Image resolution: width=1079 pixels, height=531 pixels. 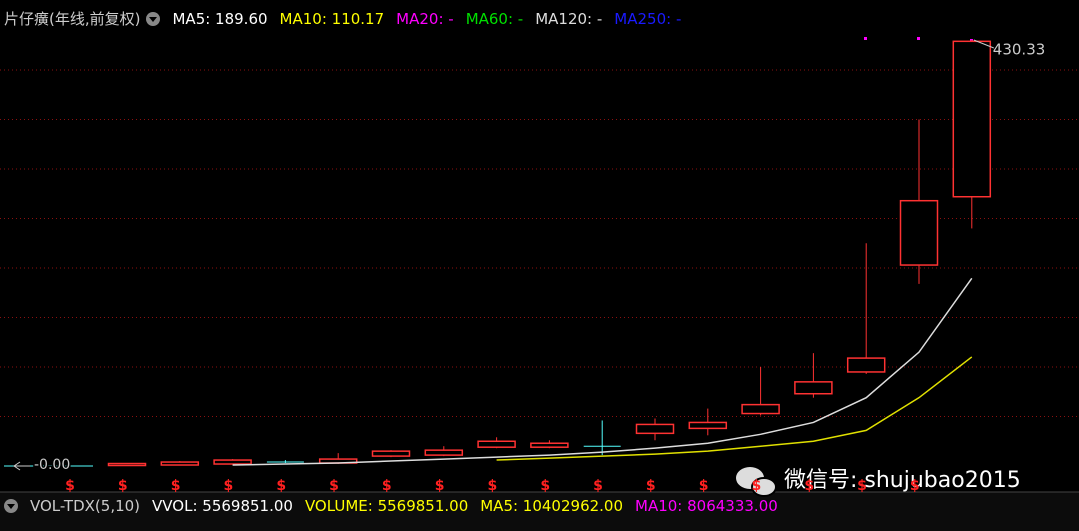 What do you see at coordinates (222, 506) in the screenshot?
I see `indicator: VVOL: 5569851.00` at bounding box center [222, 506].